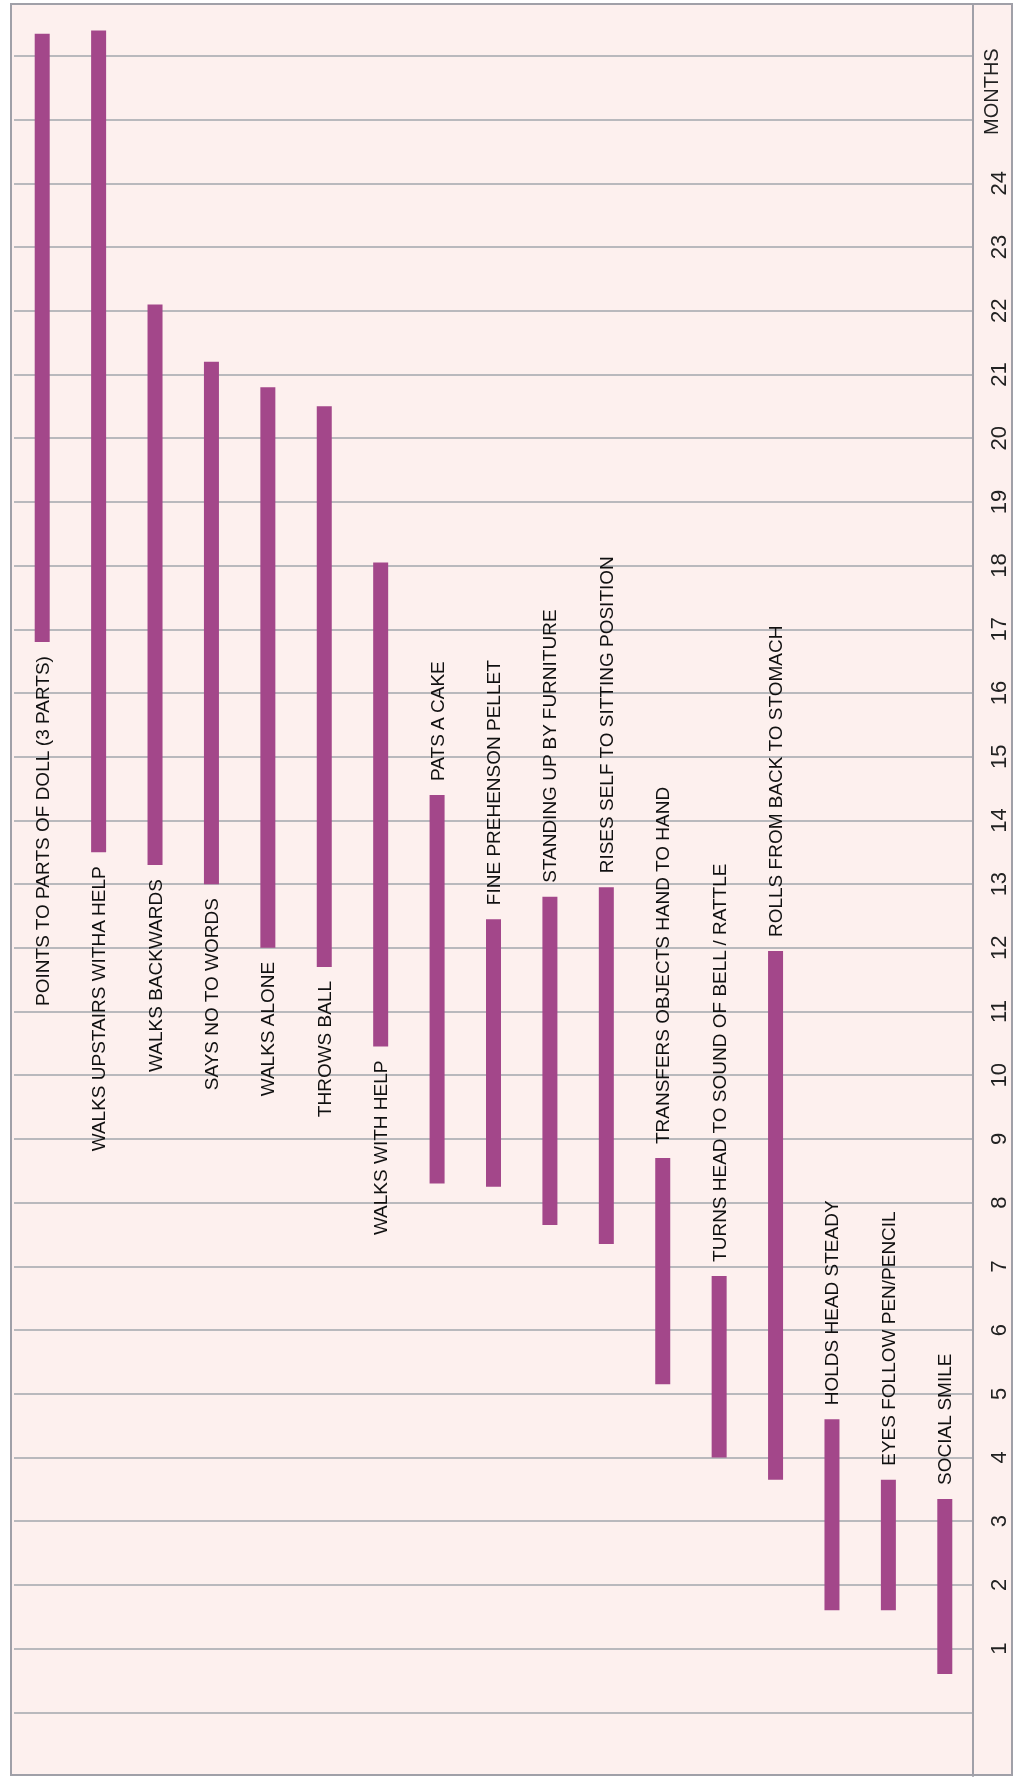  Describe the element at coordinates (998, 1457) in the screenshot. I see `y-tick-label: 4` at that location.